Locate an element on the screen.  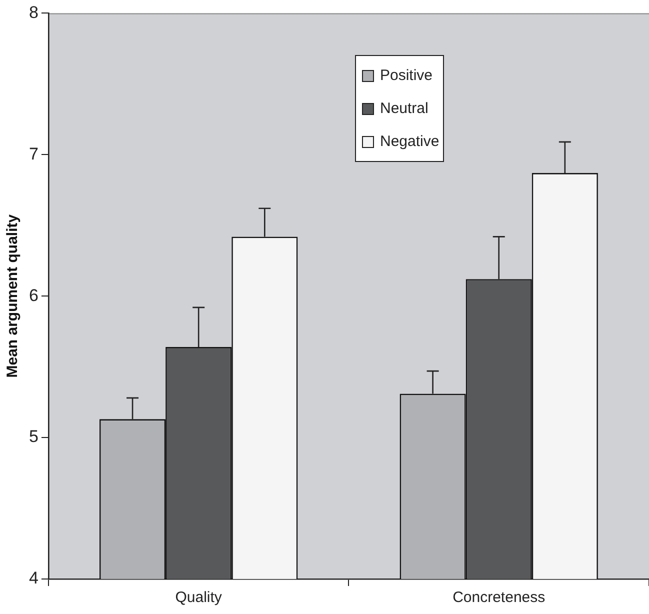
y-axis-title: Mean argument quality is located at coordinates (13, 296).